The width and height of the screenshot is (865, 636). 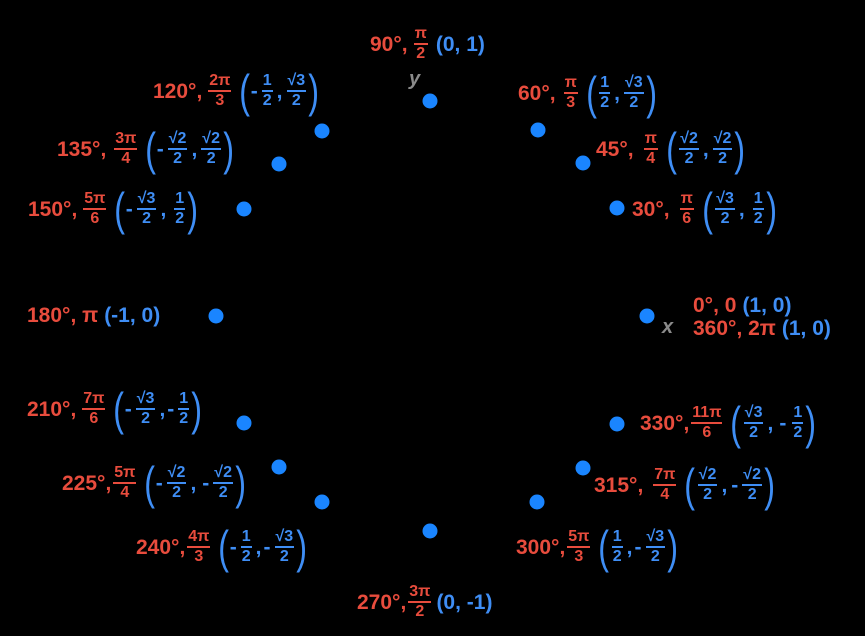 What do you see at coordinates (94, 315) in the screenshot?
I see `label-180: 180°, π (-1, 0)` at bounding box center [94, 315].